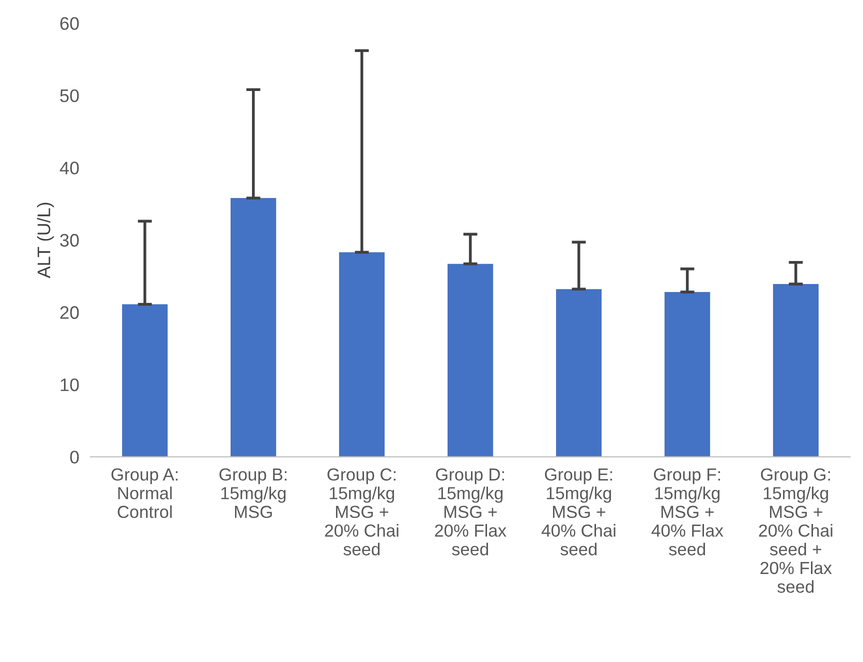 The width and height of the screenshot is (863, 662). Describe the element at coordinates (69, 168) in the screenshot. I see `y-tick-label: 40` at that location.